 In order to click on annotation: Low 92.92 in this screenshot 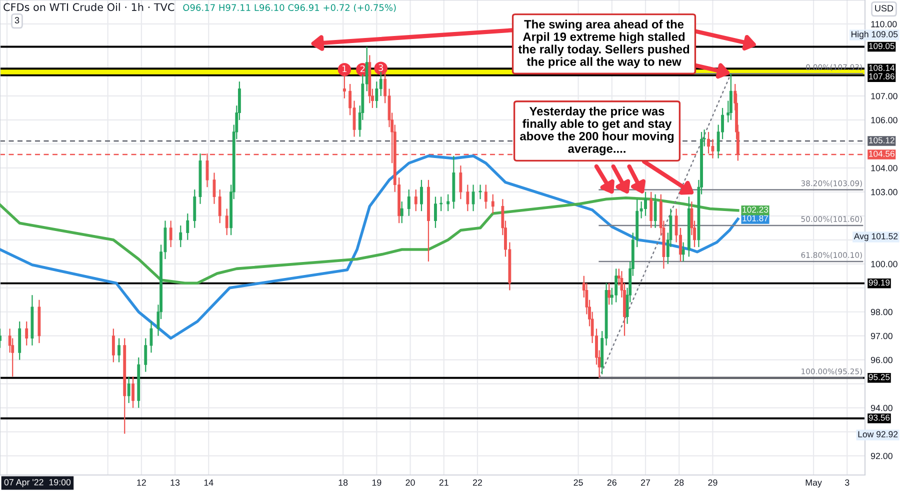, I will do `click(878, 434)`.